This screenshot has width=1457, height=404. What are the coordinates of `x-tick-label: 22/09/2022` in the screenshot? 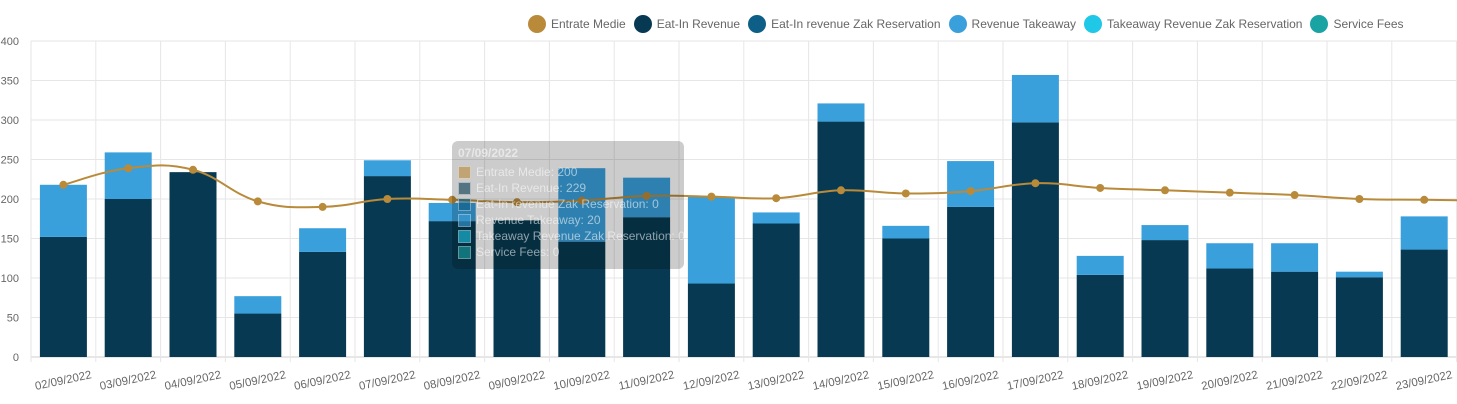 It's located at (1359, 381).